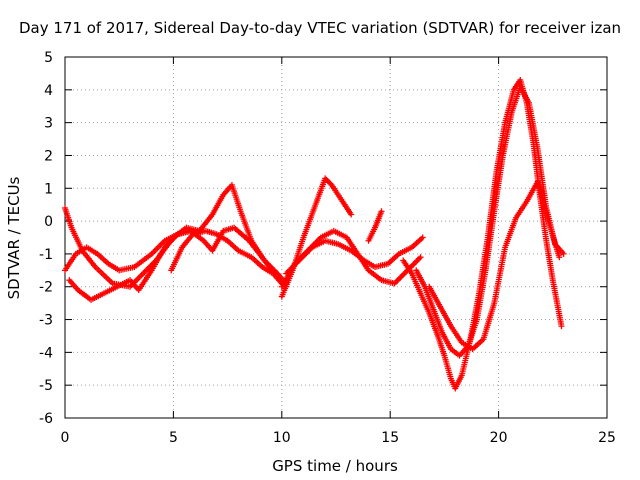 This screenshot has width=640, height=480. What do you see at coordinates (282, 438) in the screenshot?
I see `x-tick-label: 10` at bounding box center [282, 438].